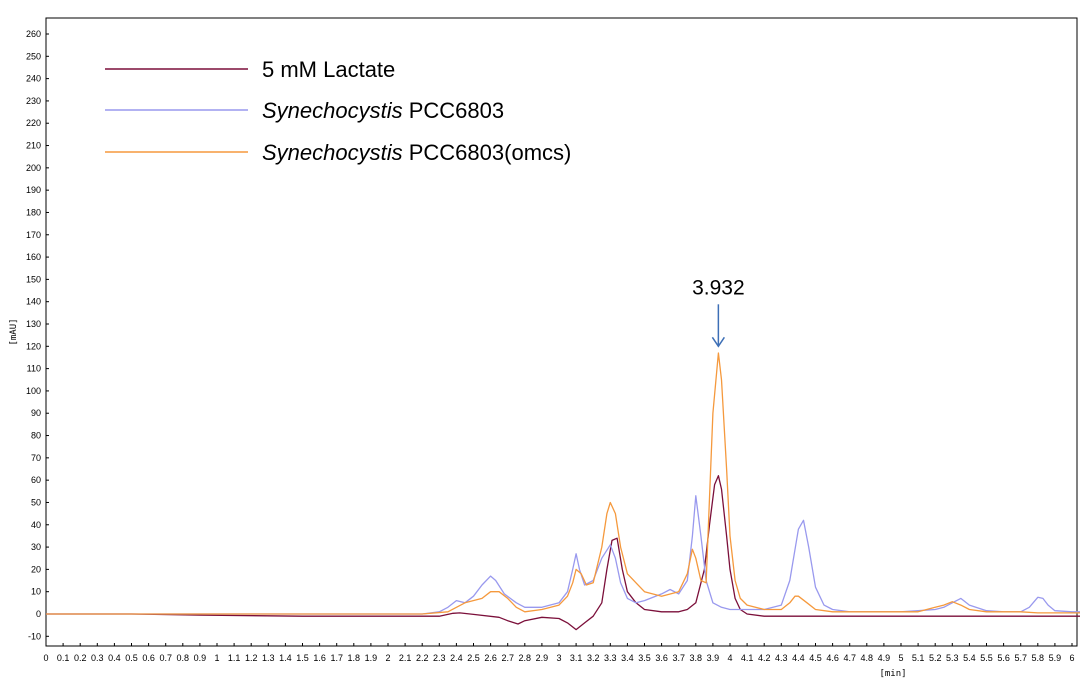 The image size is (1080, 688). Describe the element at coordinates (867, 658) in the screenshot. I see `x-tick-label: 4.8` at that location.